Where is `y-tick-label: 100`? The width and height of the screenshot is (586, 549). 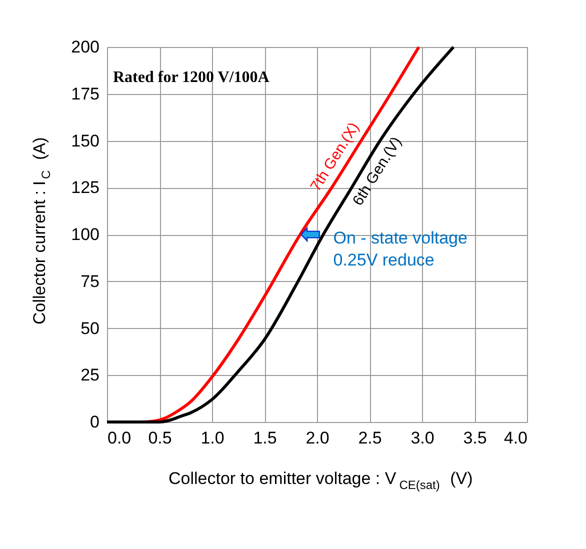 y-tick-label: 100 is located at coordinates (85, 234).